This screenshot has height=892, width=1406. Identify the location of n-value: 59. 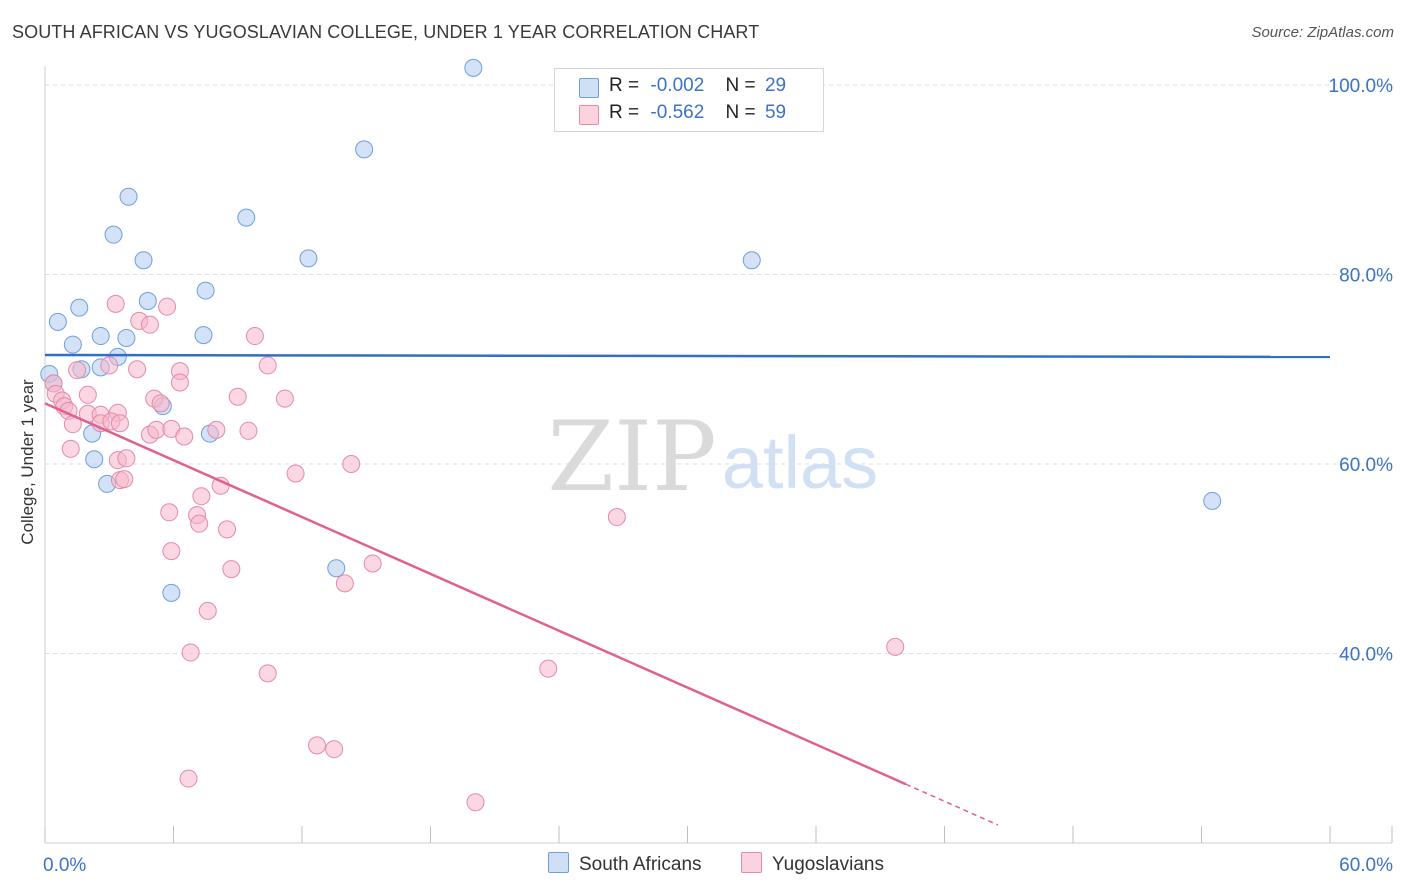
(775, 112).